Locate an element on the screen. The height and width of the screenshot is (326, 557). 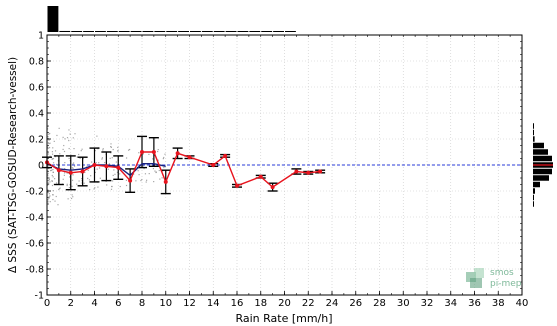
x-tick-label: 6 is located at coordinates (118, 303).